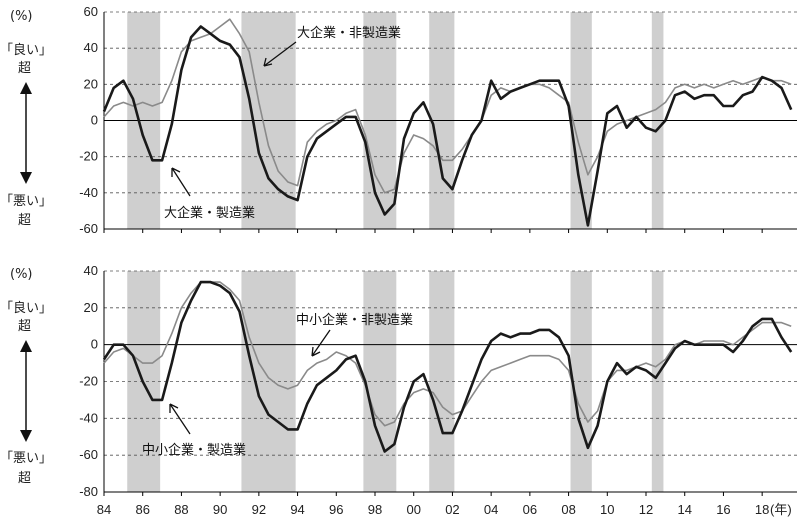 Image resolution: width=802 pixels, height=522 pixels. I want to click on bad-suffix-top: 超, so click(24, 220).